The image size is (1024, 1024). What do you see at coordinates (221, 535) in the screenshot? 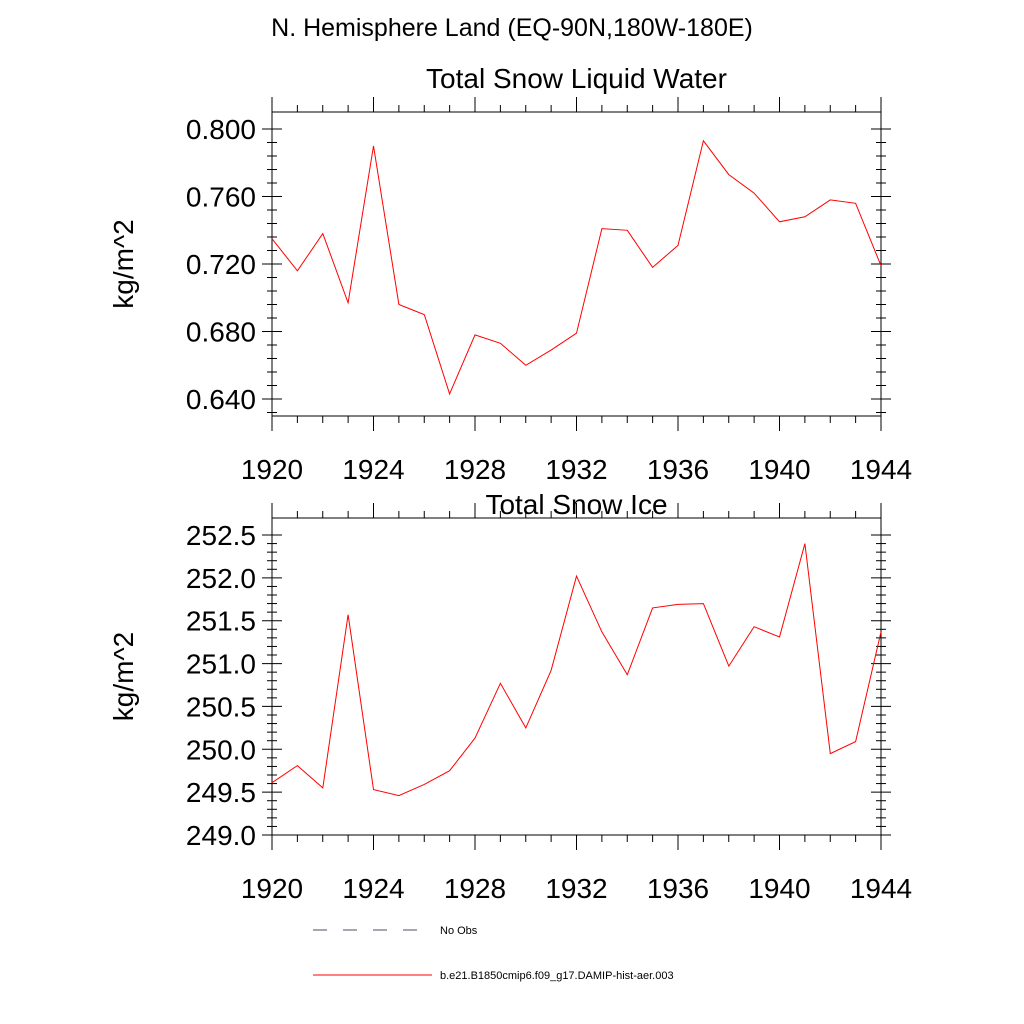
I see `y-tick-label: 252.5` at bounding box center [221, 535].